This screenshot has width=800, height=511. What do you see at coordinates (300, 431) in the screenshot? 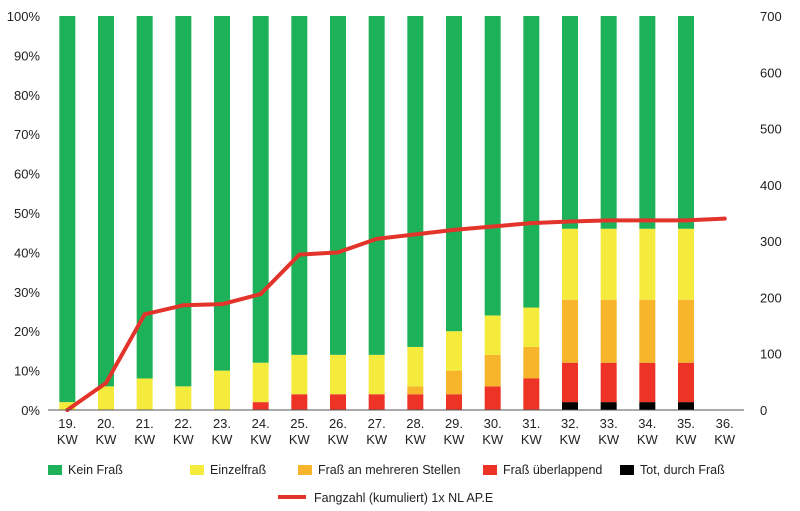
I see `x-tick-label-6: 25. KW` at bounding box center [300, 431].